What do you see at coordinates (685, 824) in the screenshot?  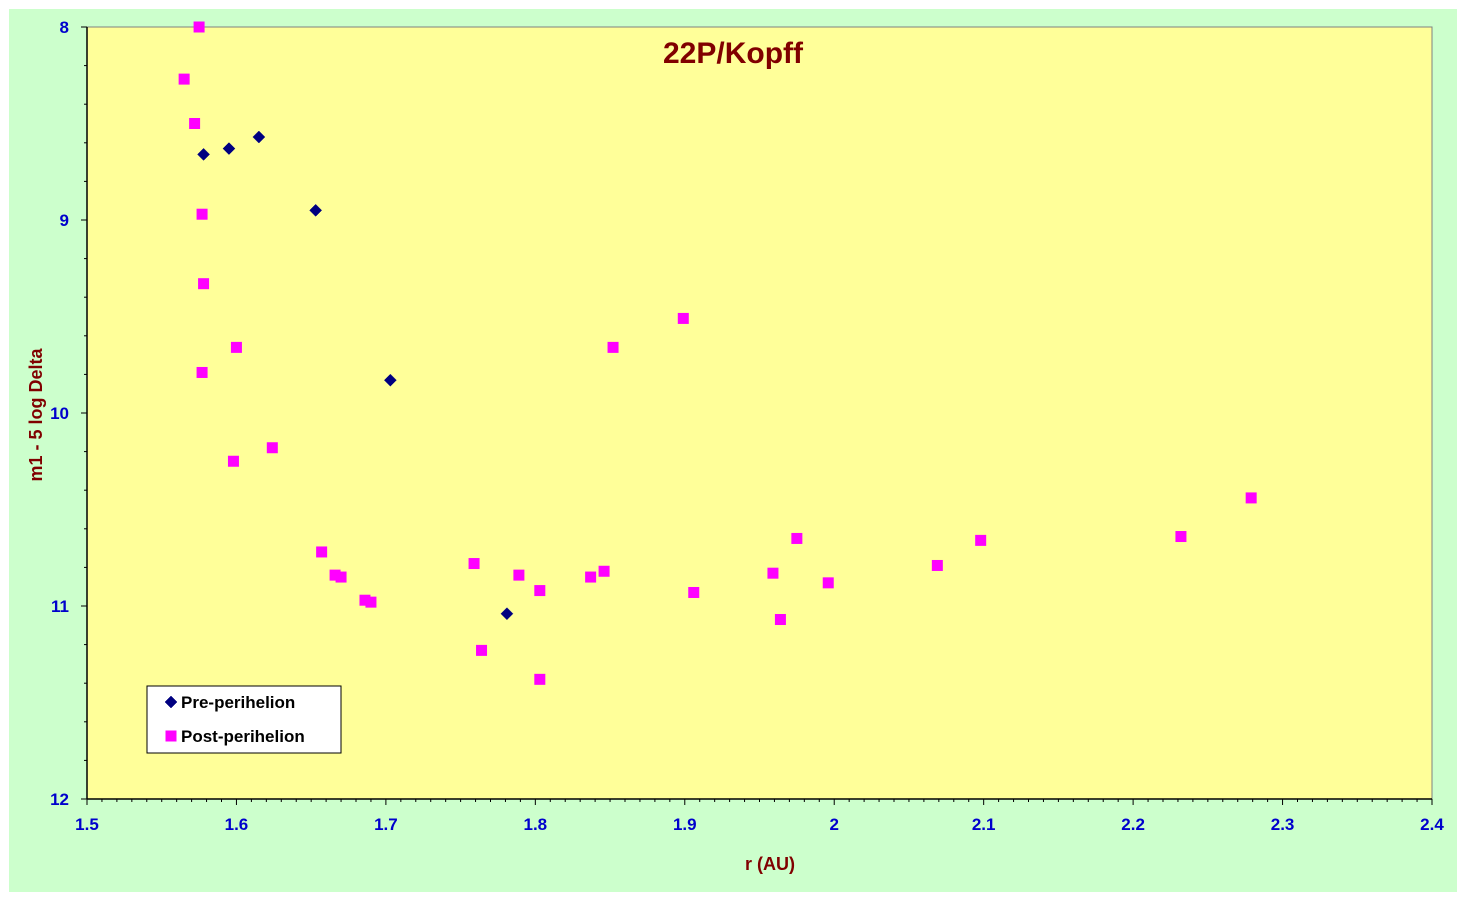 I see `x-tick-label: 1.9` at bounding box center [685, 824].